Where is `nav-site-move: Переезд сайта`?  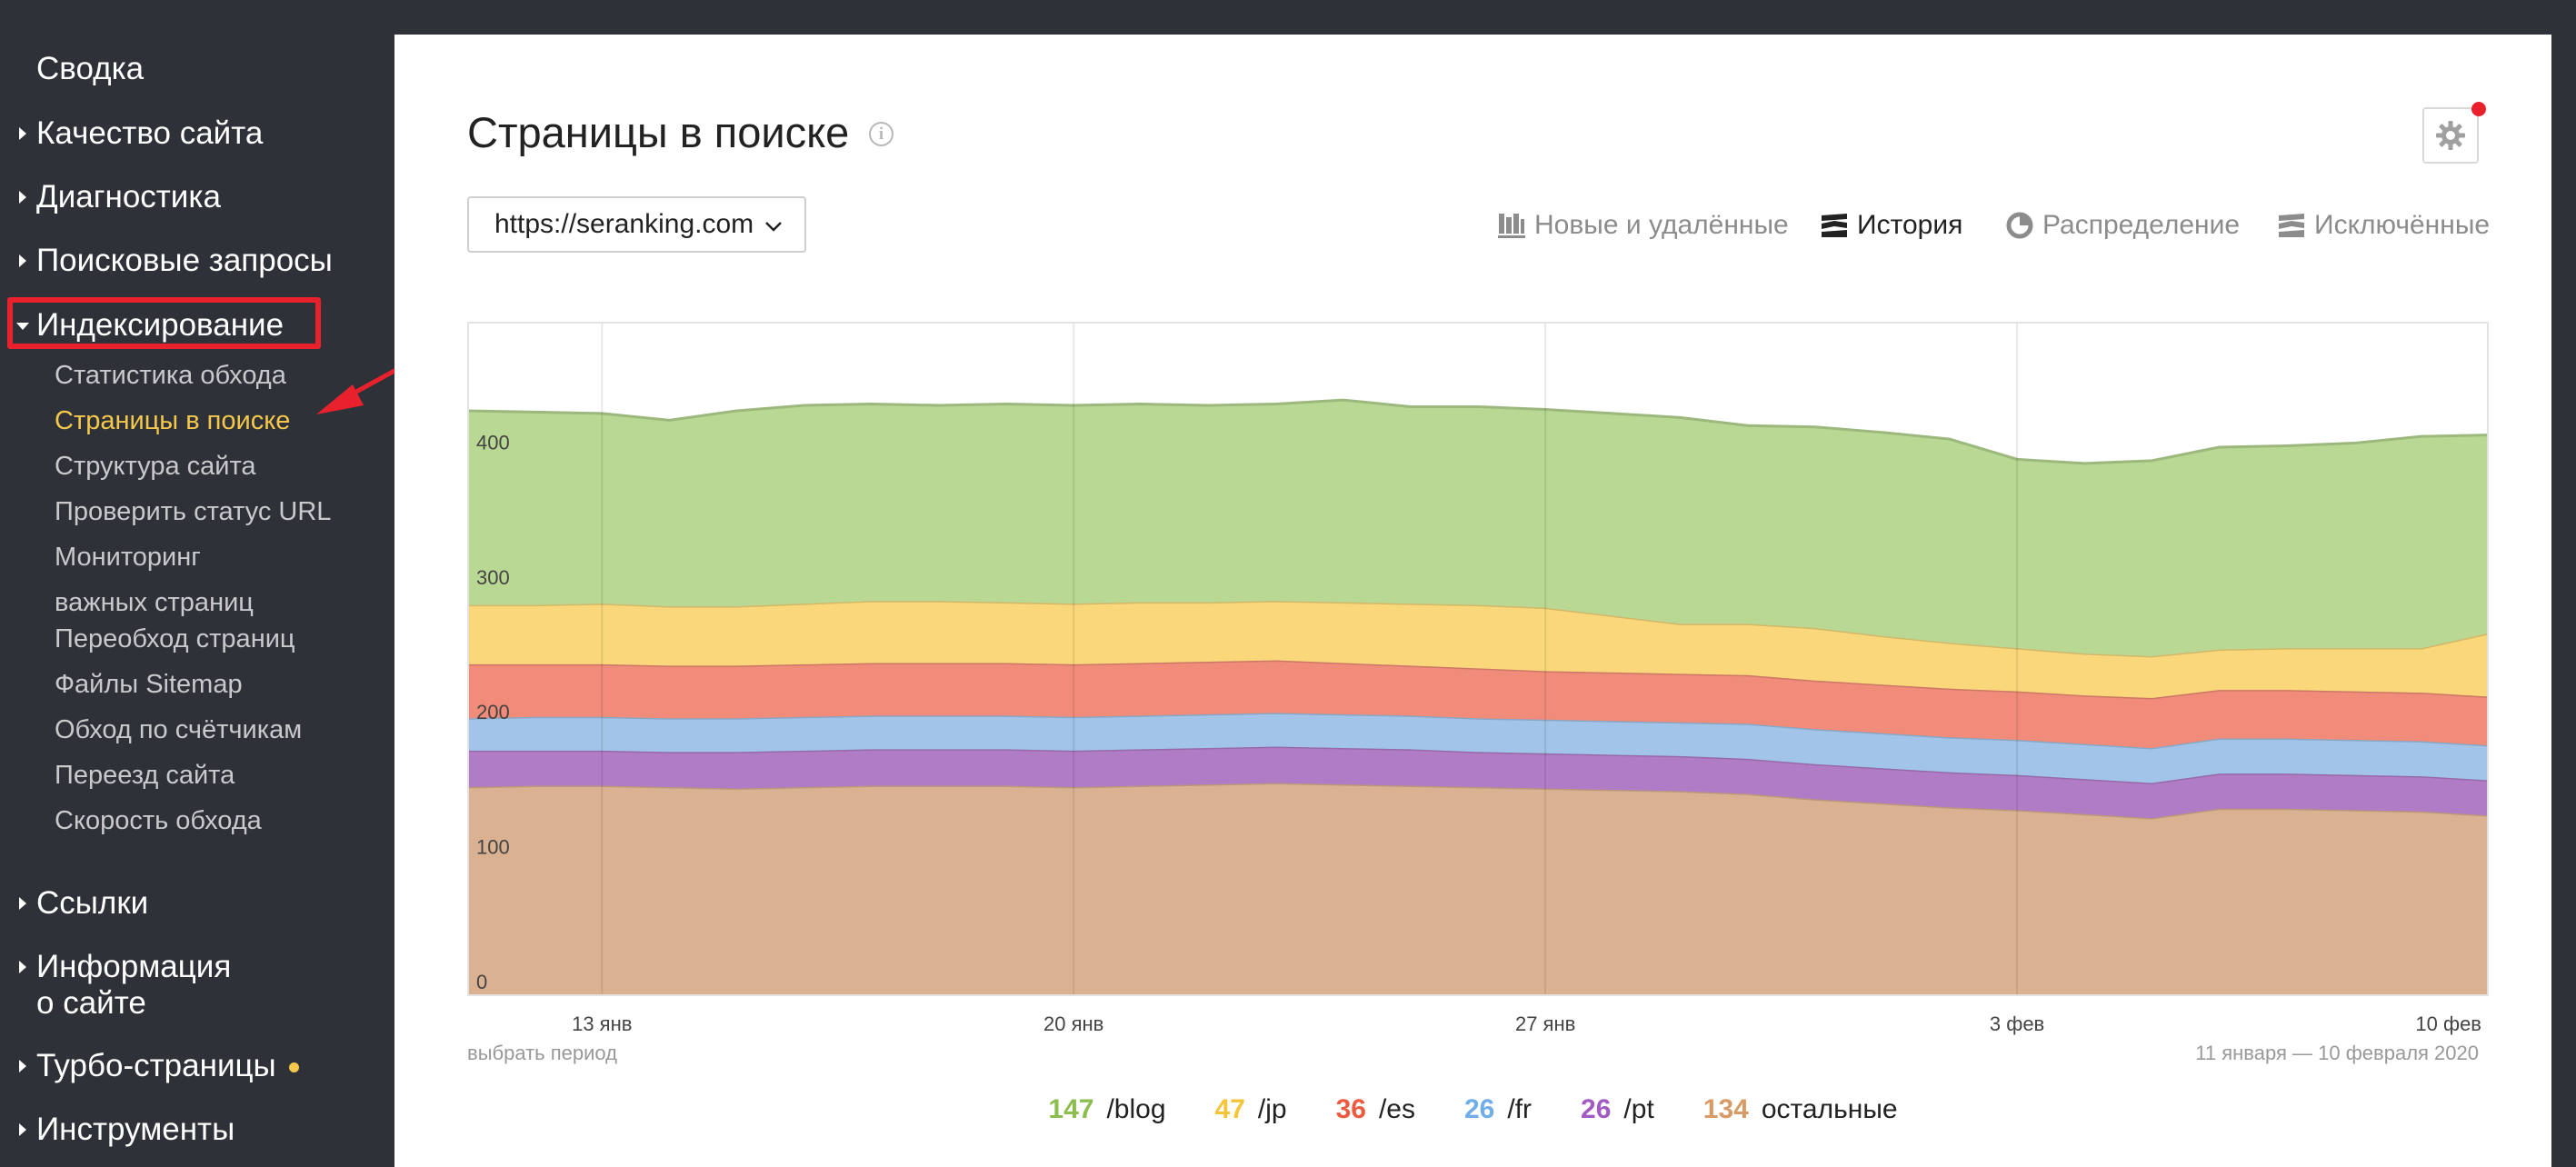 nav-site-move: Переезд сайта is located at coordinates (145, 775).